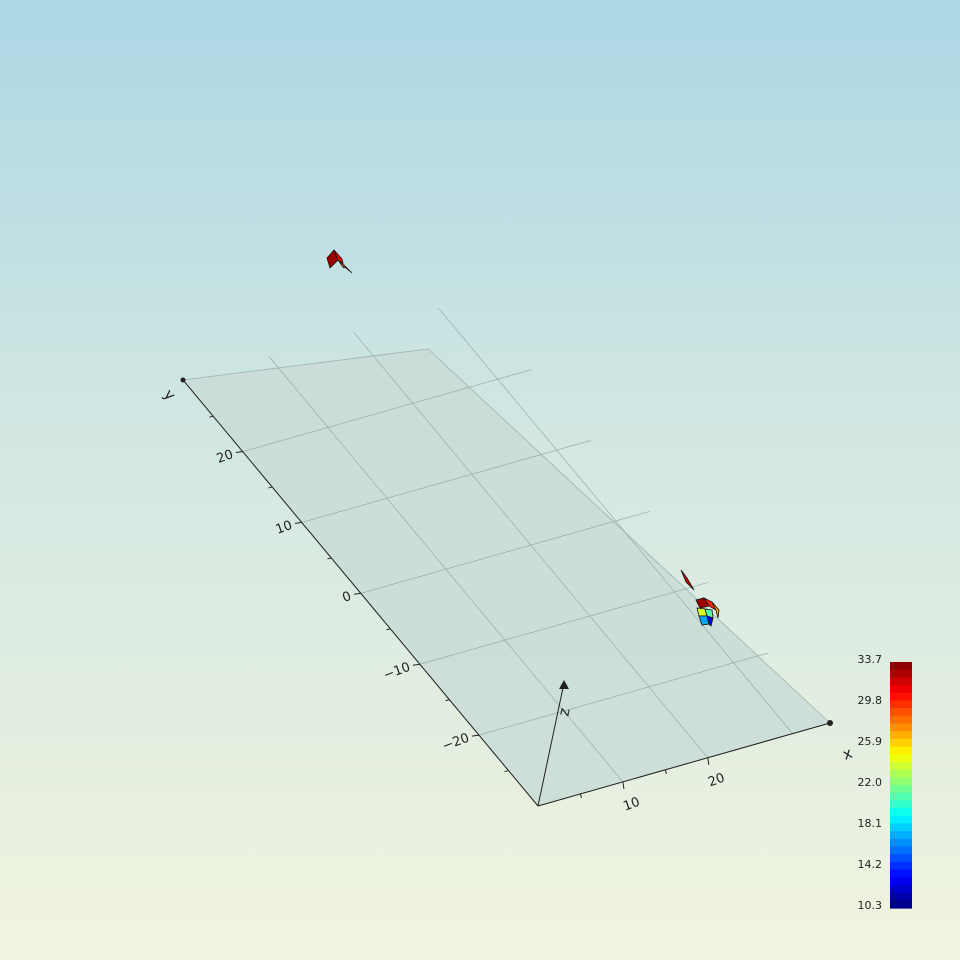 The height and width of the screenshot is (960, 960). Describe the element at coordinates (885, 782) in the screenshot. I see `colorbar: 33.7 29.8 25.9 22.0 18.1 14.2 10.3` at that location.